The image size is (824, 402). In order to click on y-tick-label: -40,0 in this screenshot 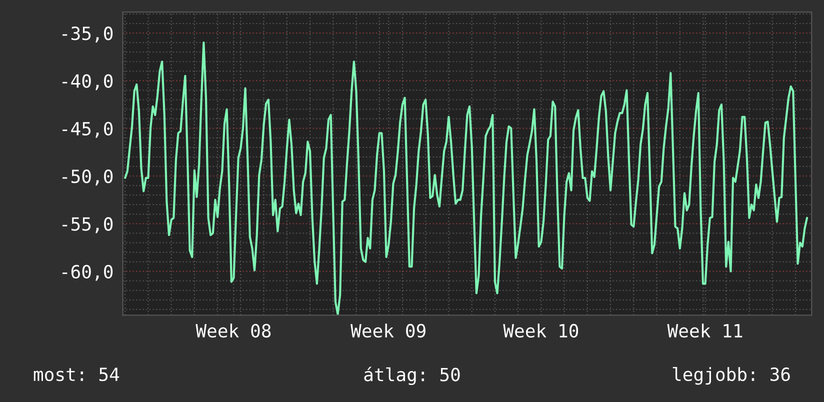, I will do `click(87, 82)`.